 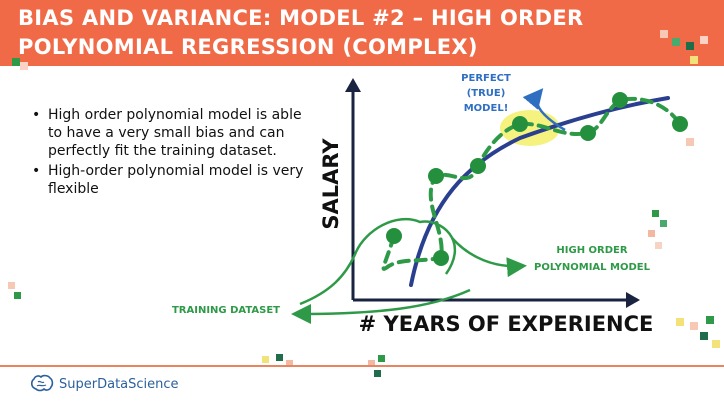 What do you see at coordinates (377, 261) in the screenshot?
I see `training-dataset-lasso` at bounding box center [377, 261].